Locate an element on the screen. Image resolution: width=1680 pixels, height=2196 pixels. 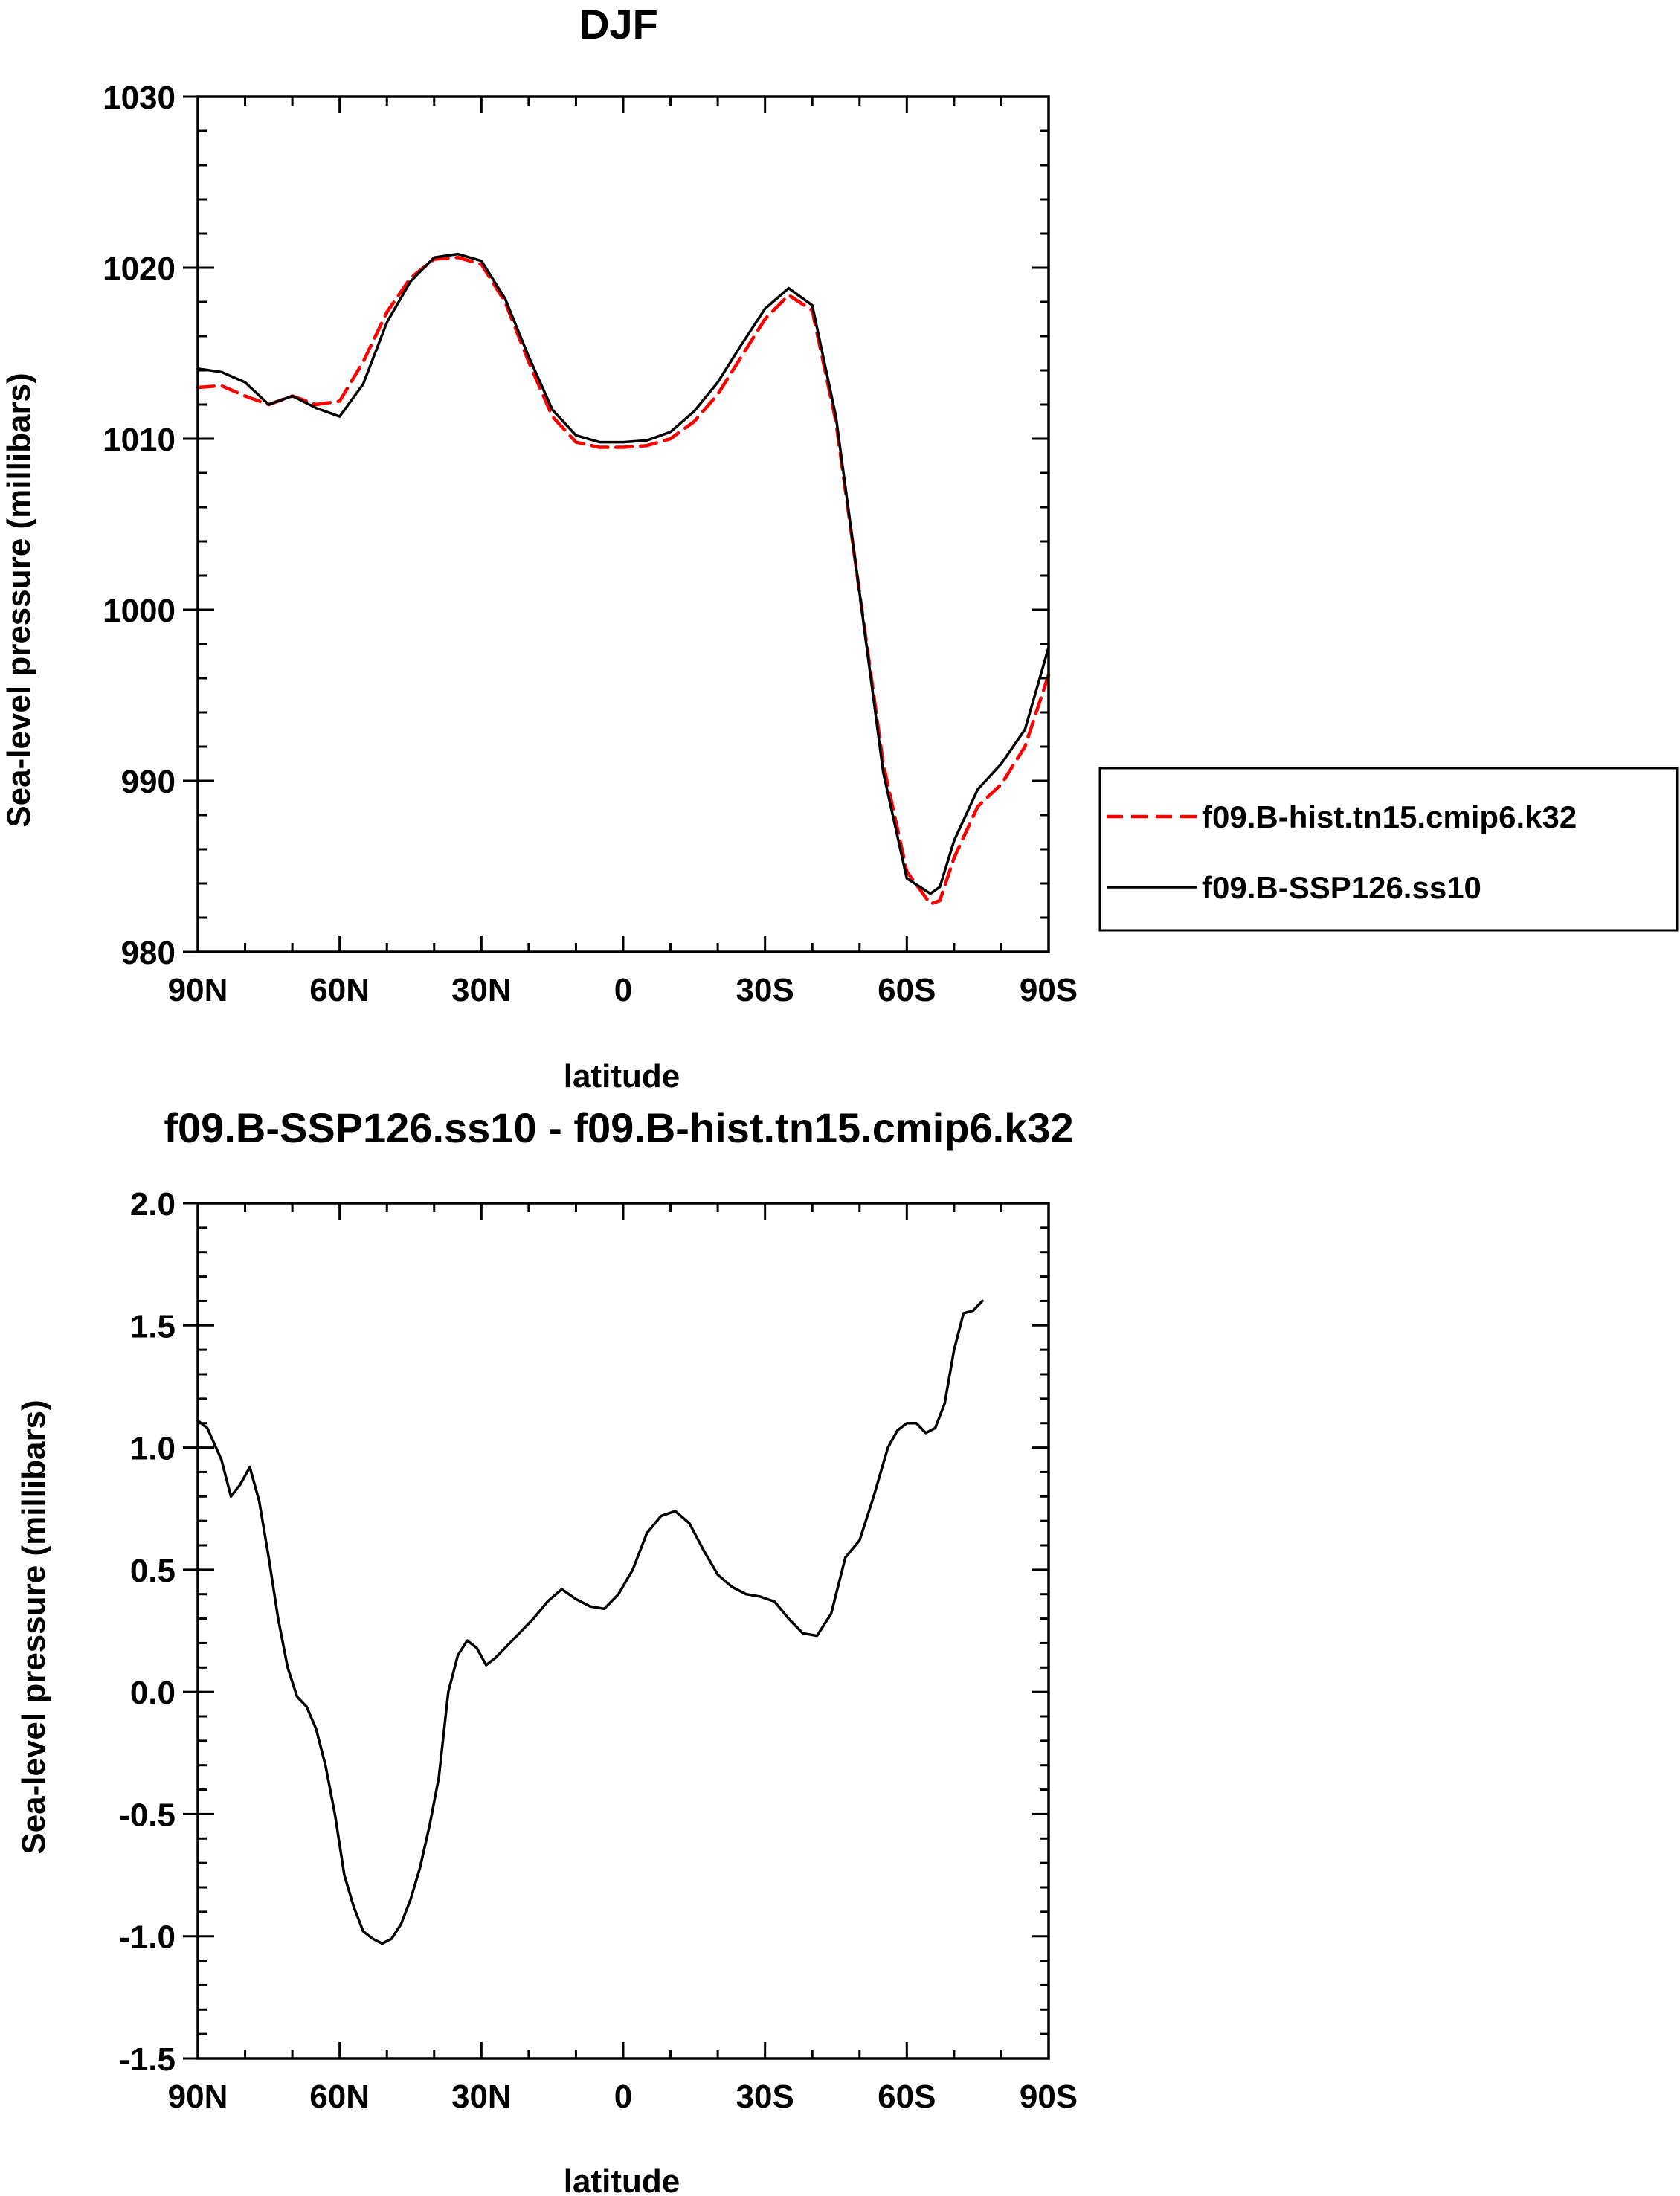
legend-label-ssp126: f09.B-SSP126.ss10 is located at coordinates (1341, 888).